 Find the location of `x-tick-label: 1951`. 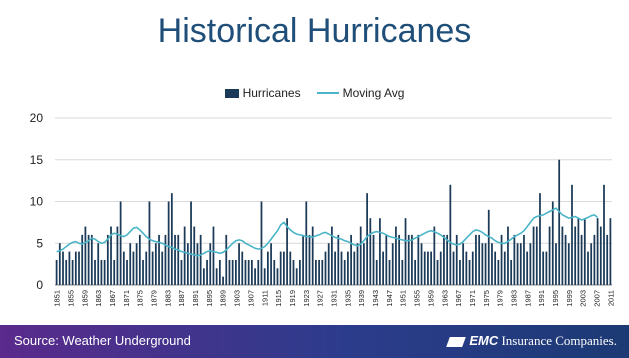

x-tick-label: 1951 is located at coordinates (403, 298).